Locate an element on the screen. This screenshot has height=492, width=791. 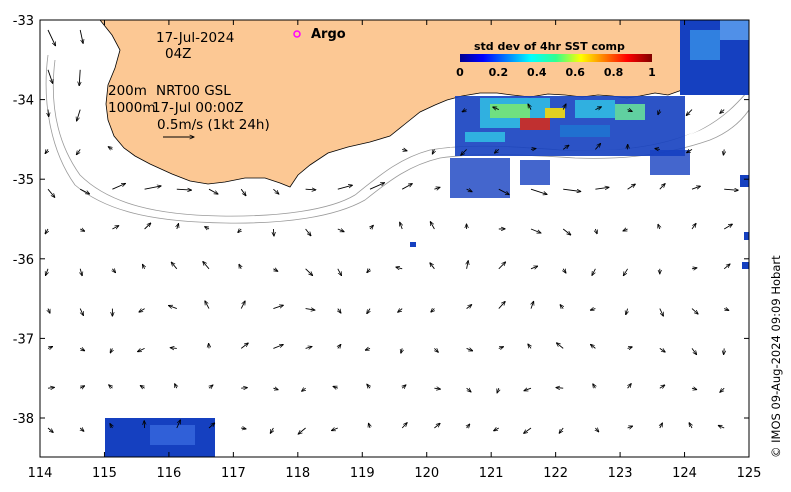
depth-1000-label: 1000m is located at coordinates (132, 108).